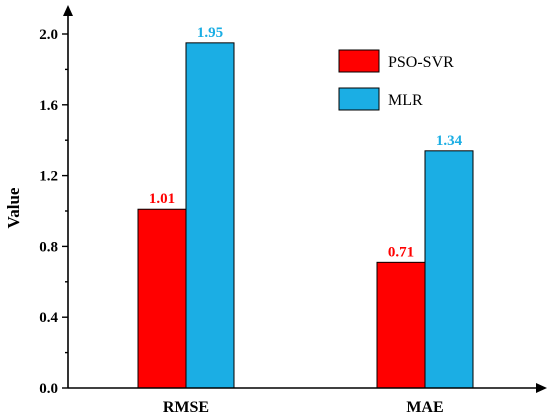 The image size is (550, 420). Describe the element at coordinates (68, 10) in the screenshot. I see `y-axis-arrow-icon` at that location.